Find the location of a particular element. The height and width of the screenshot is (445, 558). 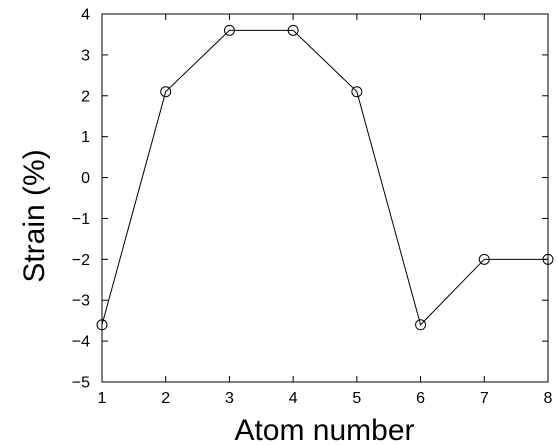

x-axis-title: Atom number is located at coordinates (324, 429).